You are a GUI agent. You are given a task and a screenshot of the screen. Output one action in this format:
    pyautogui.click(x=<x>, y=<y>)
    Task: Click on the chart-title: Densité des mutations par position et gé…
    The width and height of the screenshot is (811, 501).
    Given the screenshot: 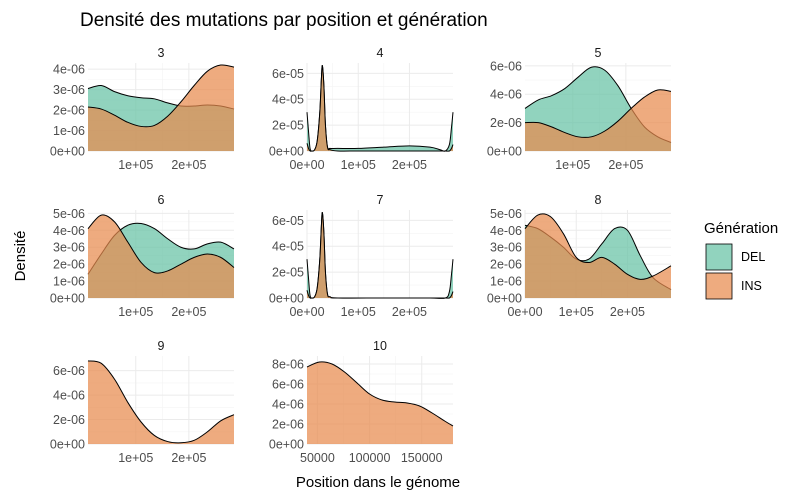 What is the action you would take?
    pyautogui.click(x=284, y=20)
    